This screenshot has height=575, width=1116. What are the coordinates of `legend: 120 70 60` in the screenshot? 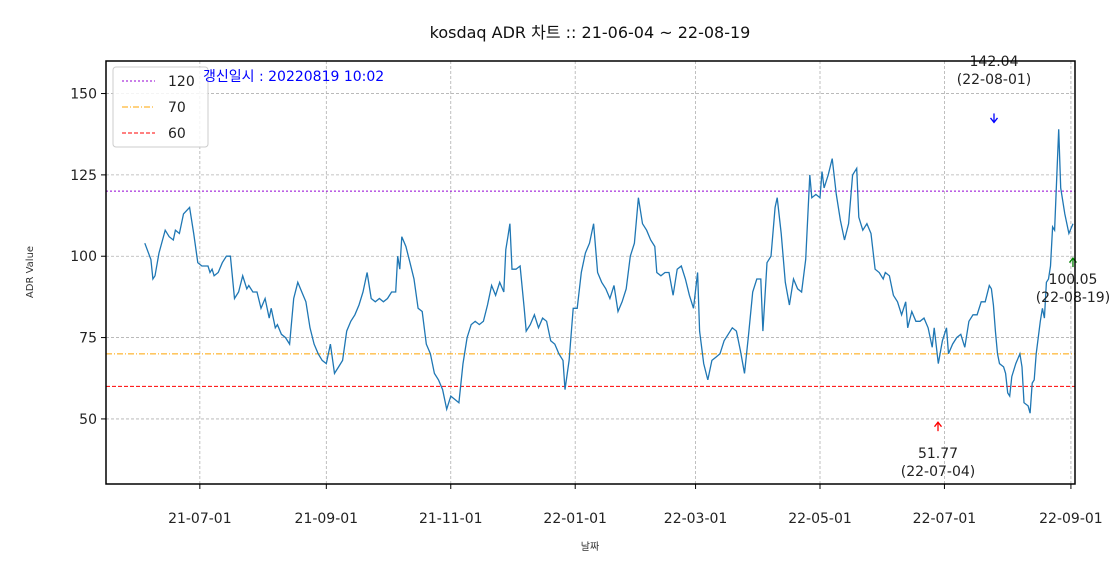 It's located at (160, 107).